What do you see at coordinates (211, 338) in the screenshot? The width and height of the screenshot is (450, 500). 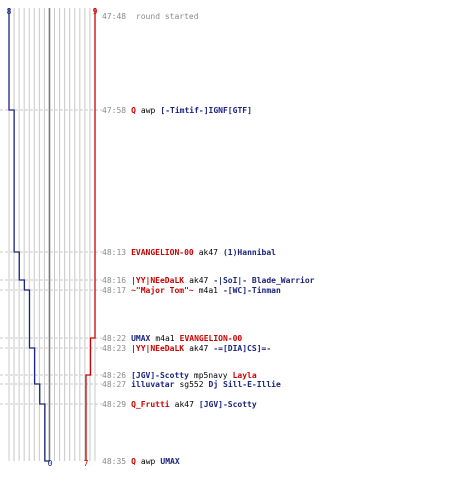 I see `victim-name: EVANGELION-00` at bounding box center [211, 338].